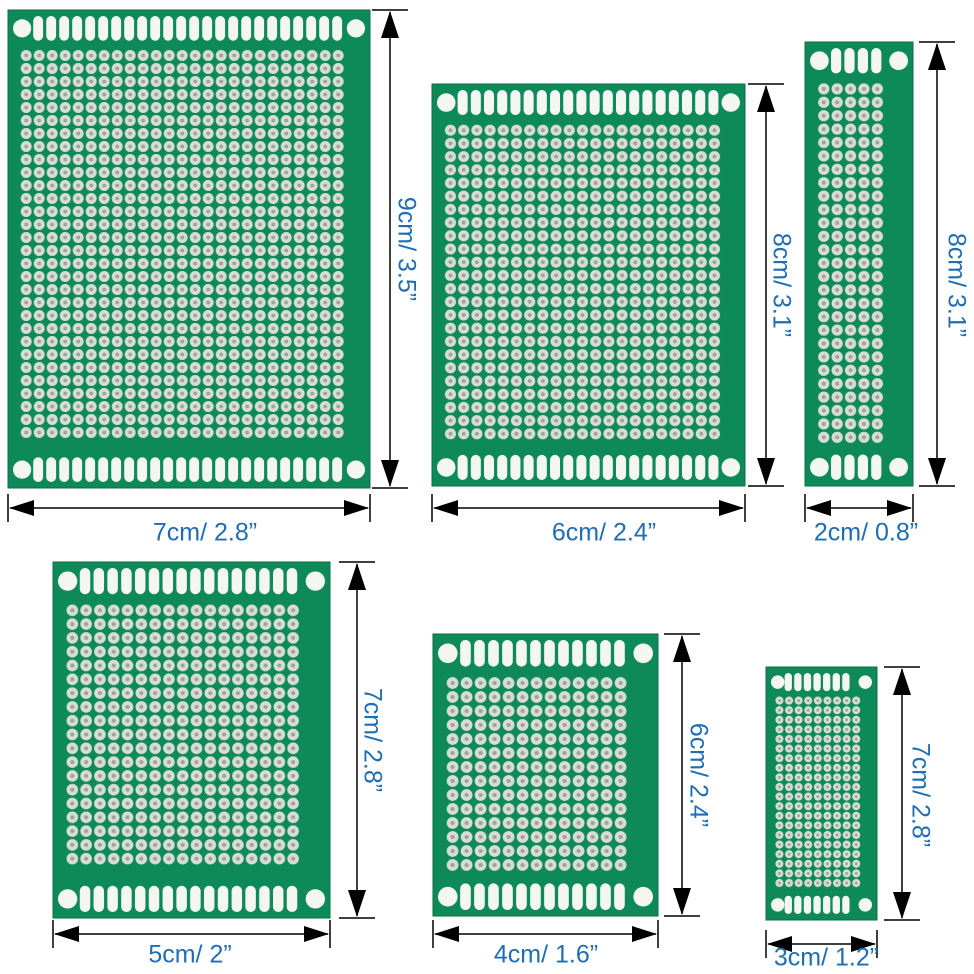 The width and height of the screenshot is (974, 974). I want to click on board-6x8-height-label: 8cm/ 3.1”, so click(781, 285).